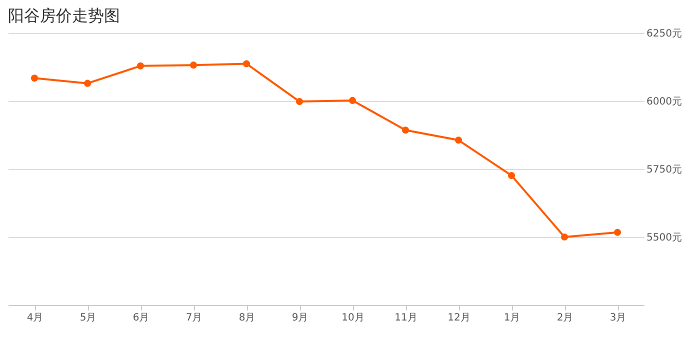 This screenshot has width=698, height=337. I want to click on x-tick-label: 2月, so click(565, 318).